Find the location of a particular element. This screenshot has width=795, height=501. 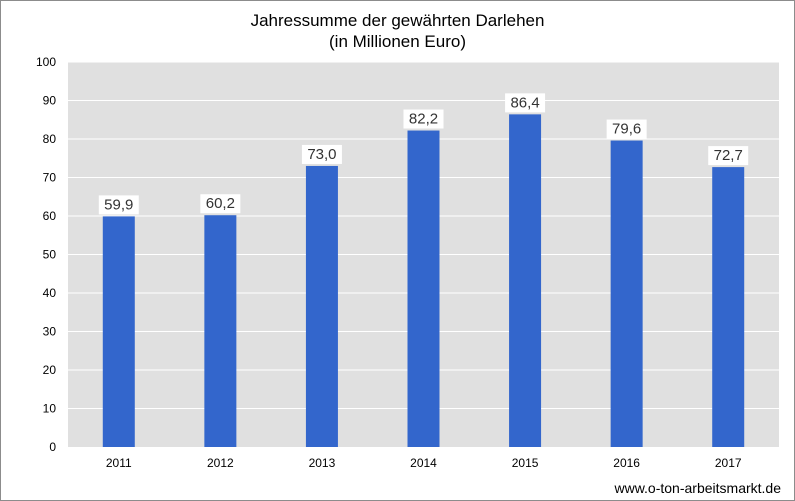

data-label-2017: 72,7 is located at coordinates (728, 155).